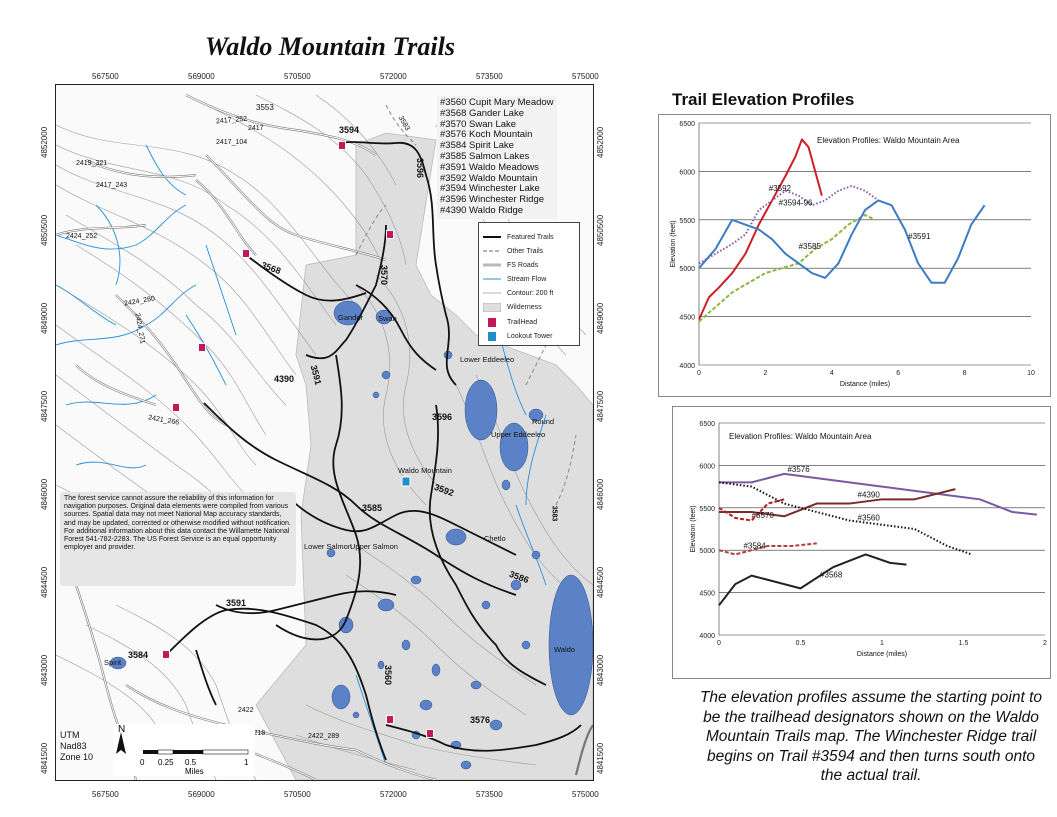  Describe the element at coordinates (482, 113) in the screenshot. I see `trail-list-item: #3568 Gander Lake` at that location.